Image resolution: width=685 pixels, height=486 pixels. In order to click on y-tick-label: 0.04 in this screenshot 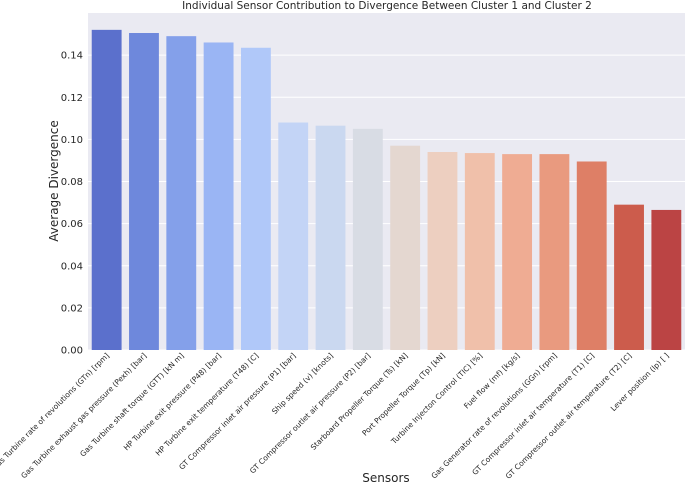, I will do `click(72, 266)`.